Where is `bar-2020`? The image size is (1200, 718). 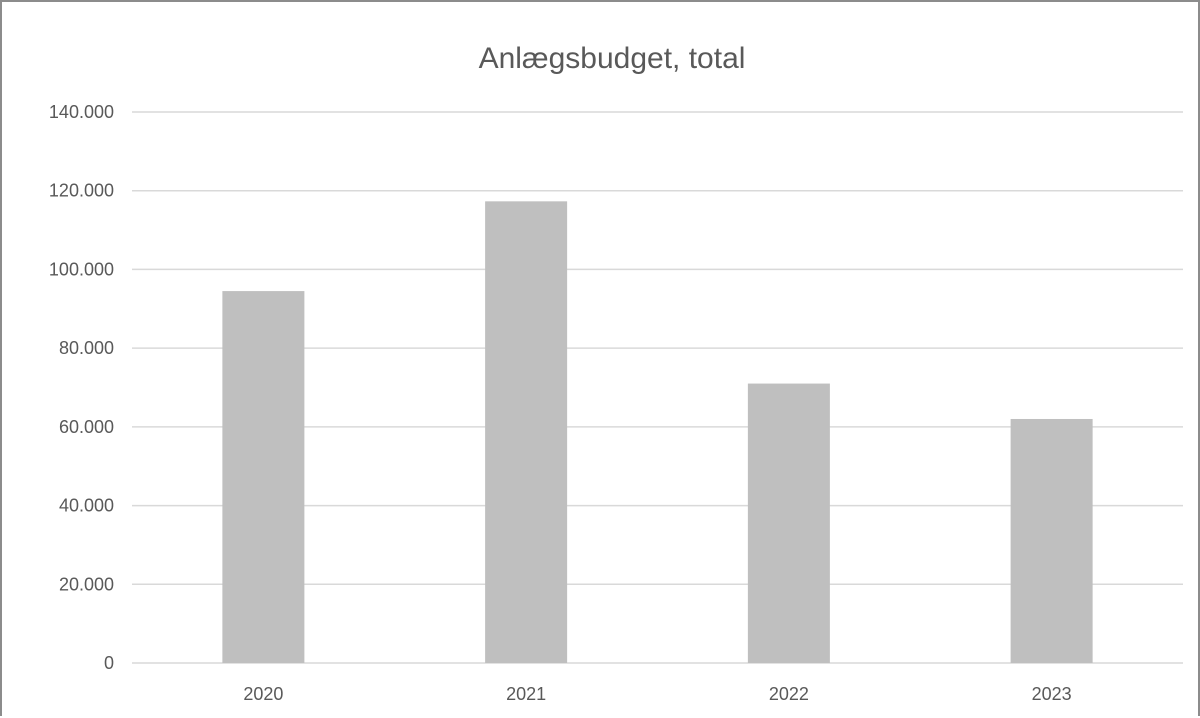 bar-2020 is located at coordinates (263, 477).